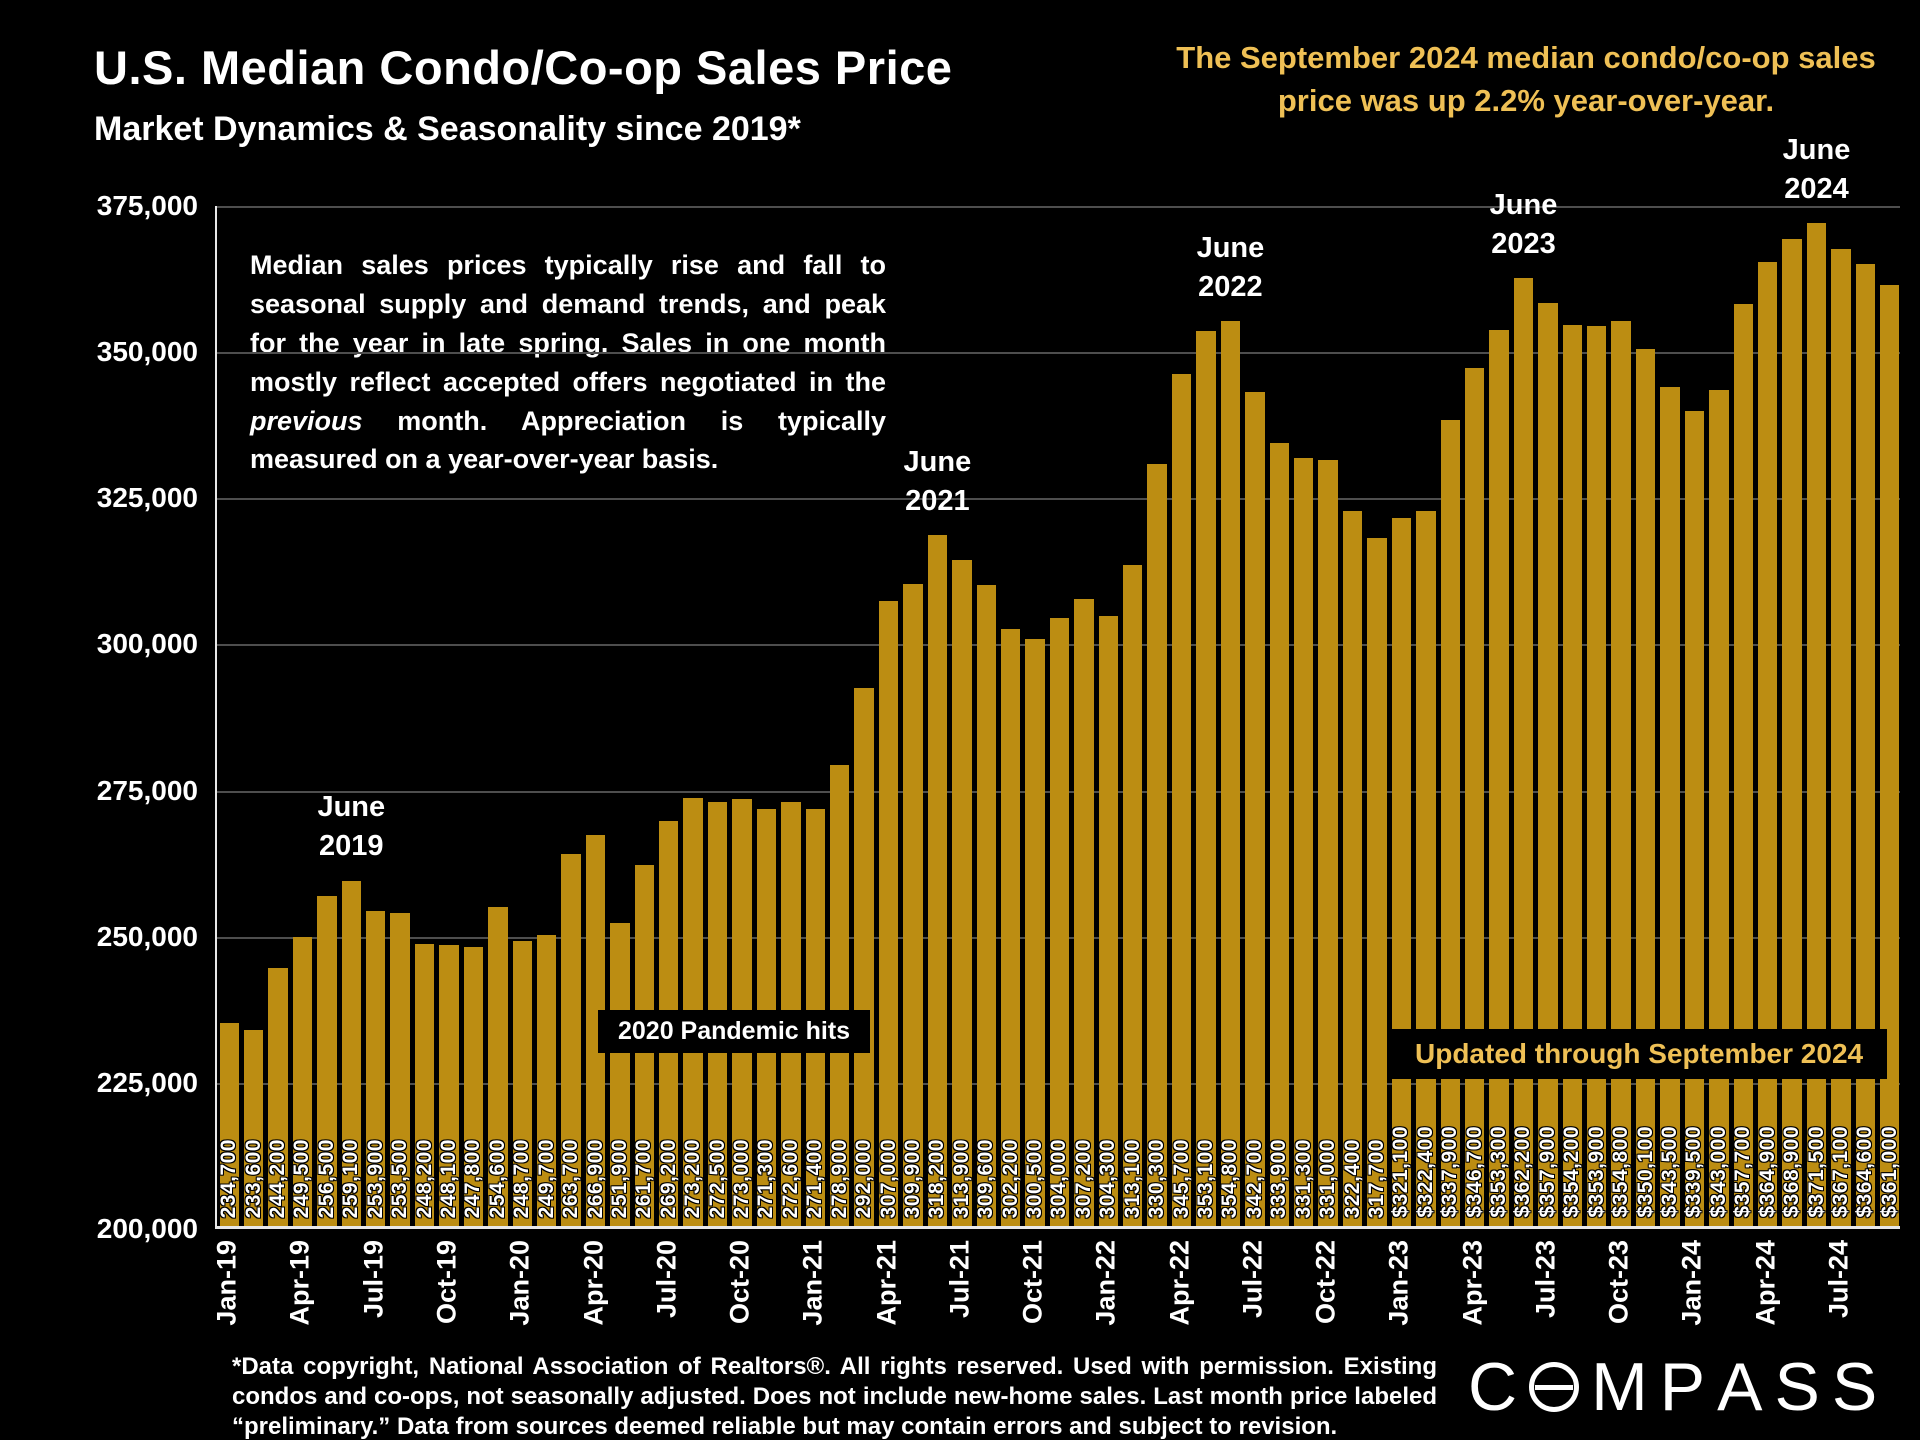 The width and height of the screenshot is (1920, 1440). Describe the element at coordinates (1157, 1178) in the screenshot. I see `bar-value-label: 330,300` at that location.